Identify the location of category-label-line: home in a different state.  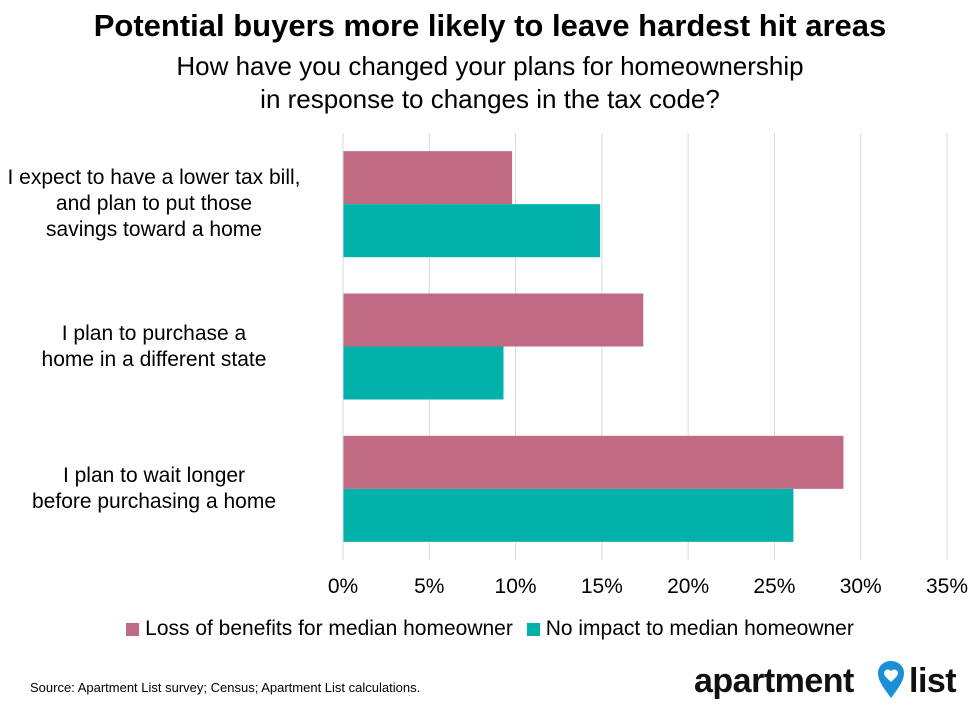
(154, 359).